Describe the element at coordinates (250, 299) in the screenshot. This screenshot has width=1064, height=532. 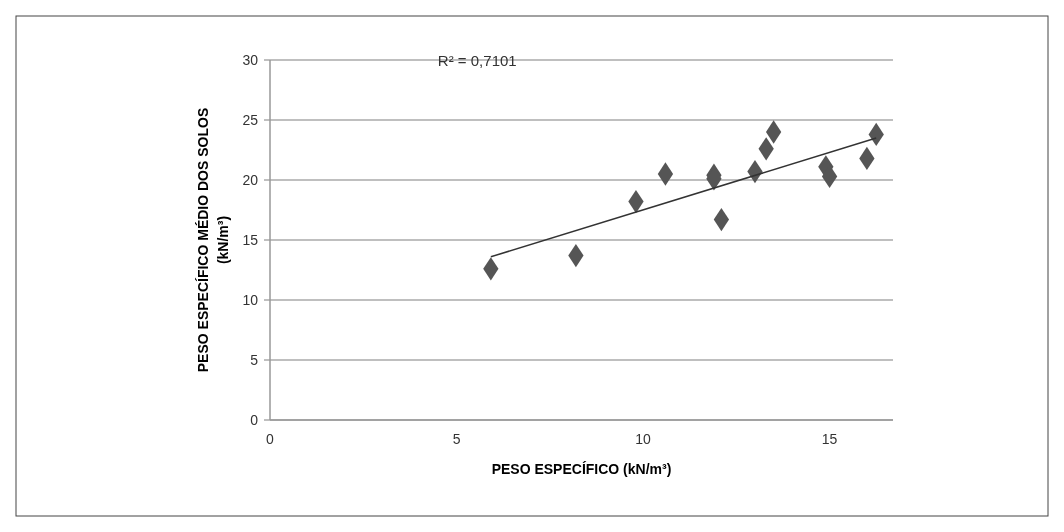
I see `y-tick-label: 10` at that location.